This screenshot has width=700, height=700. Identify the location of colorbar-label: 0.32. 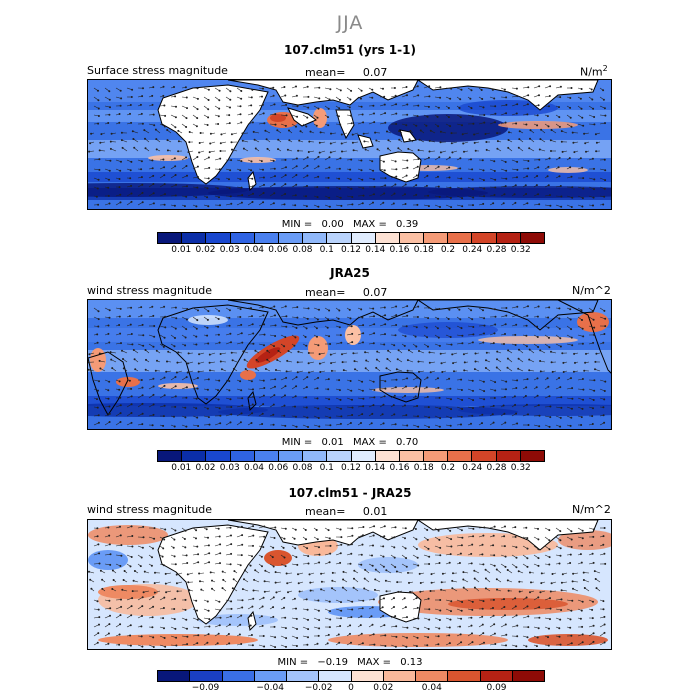
(520, 250).